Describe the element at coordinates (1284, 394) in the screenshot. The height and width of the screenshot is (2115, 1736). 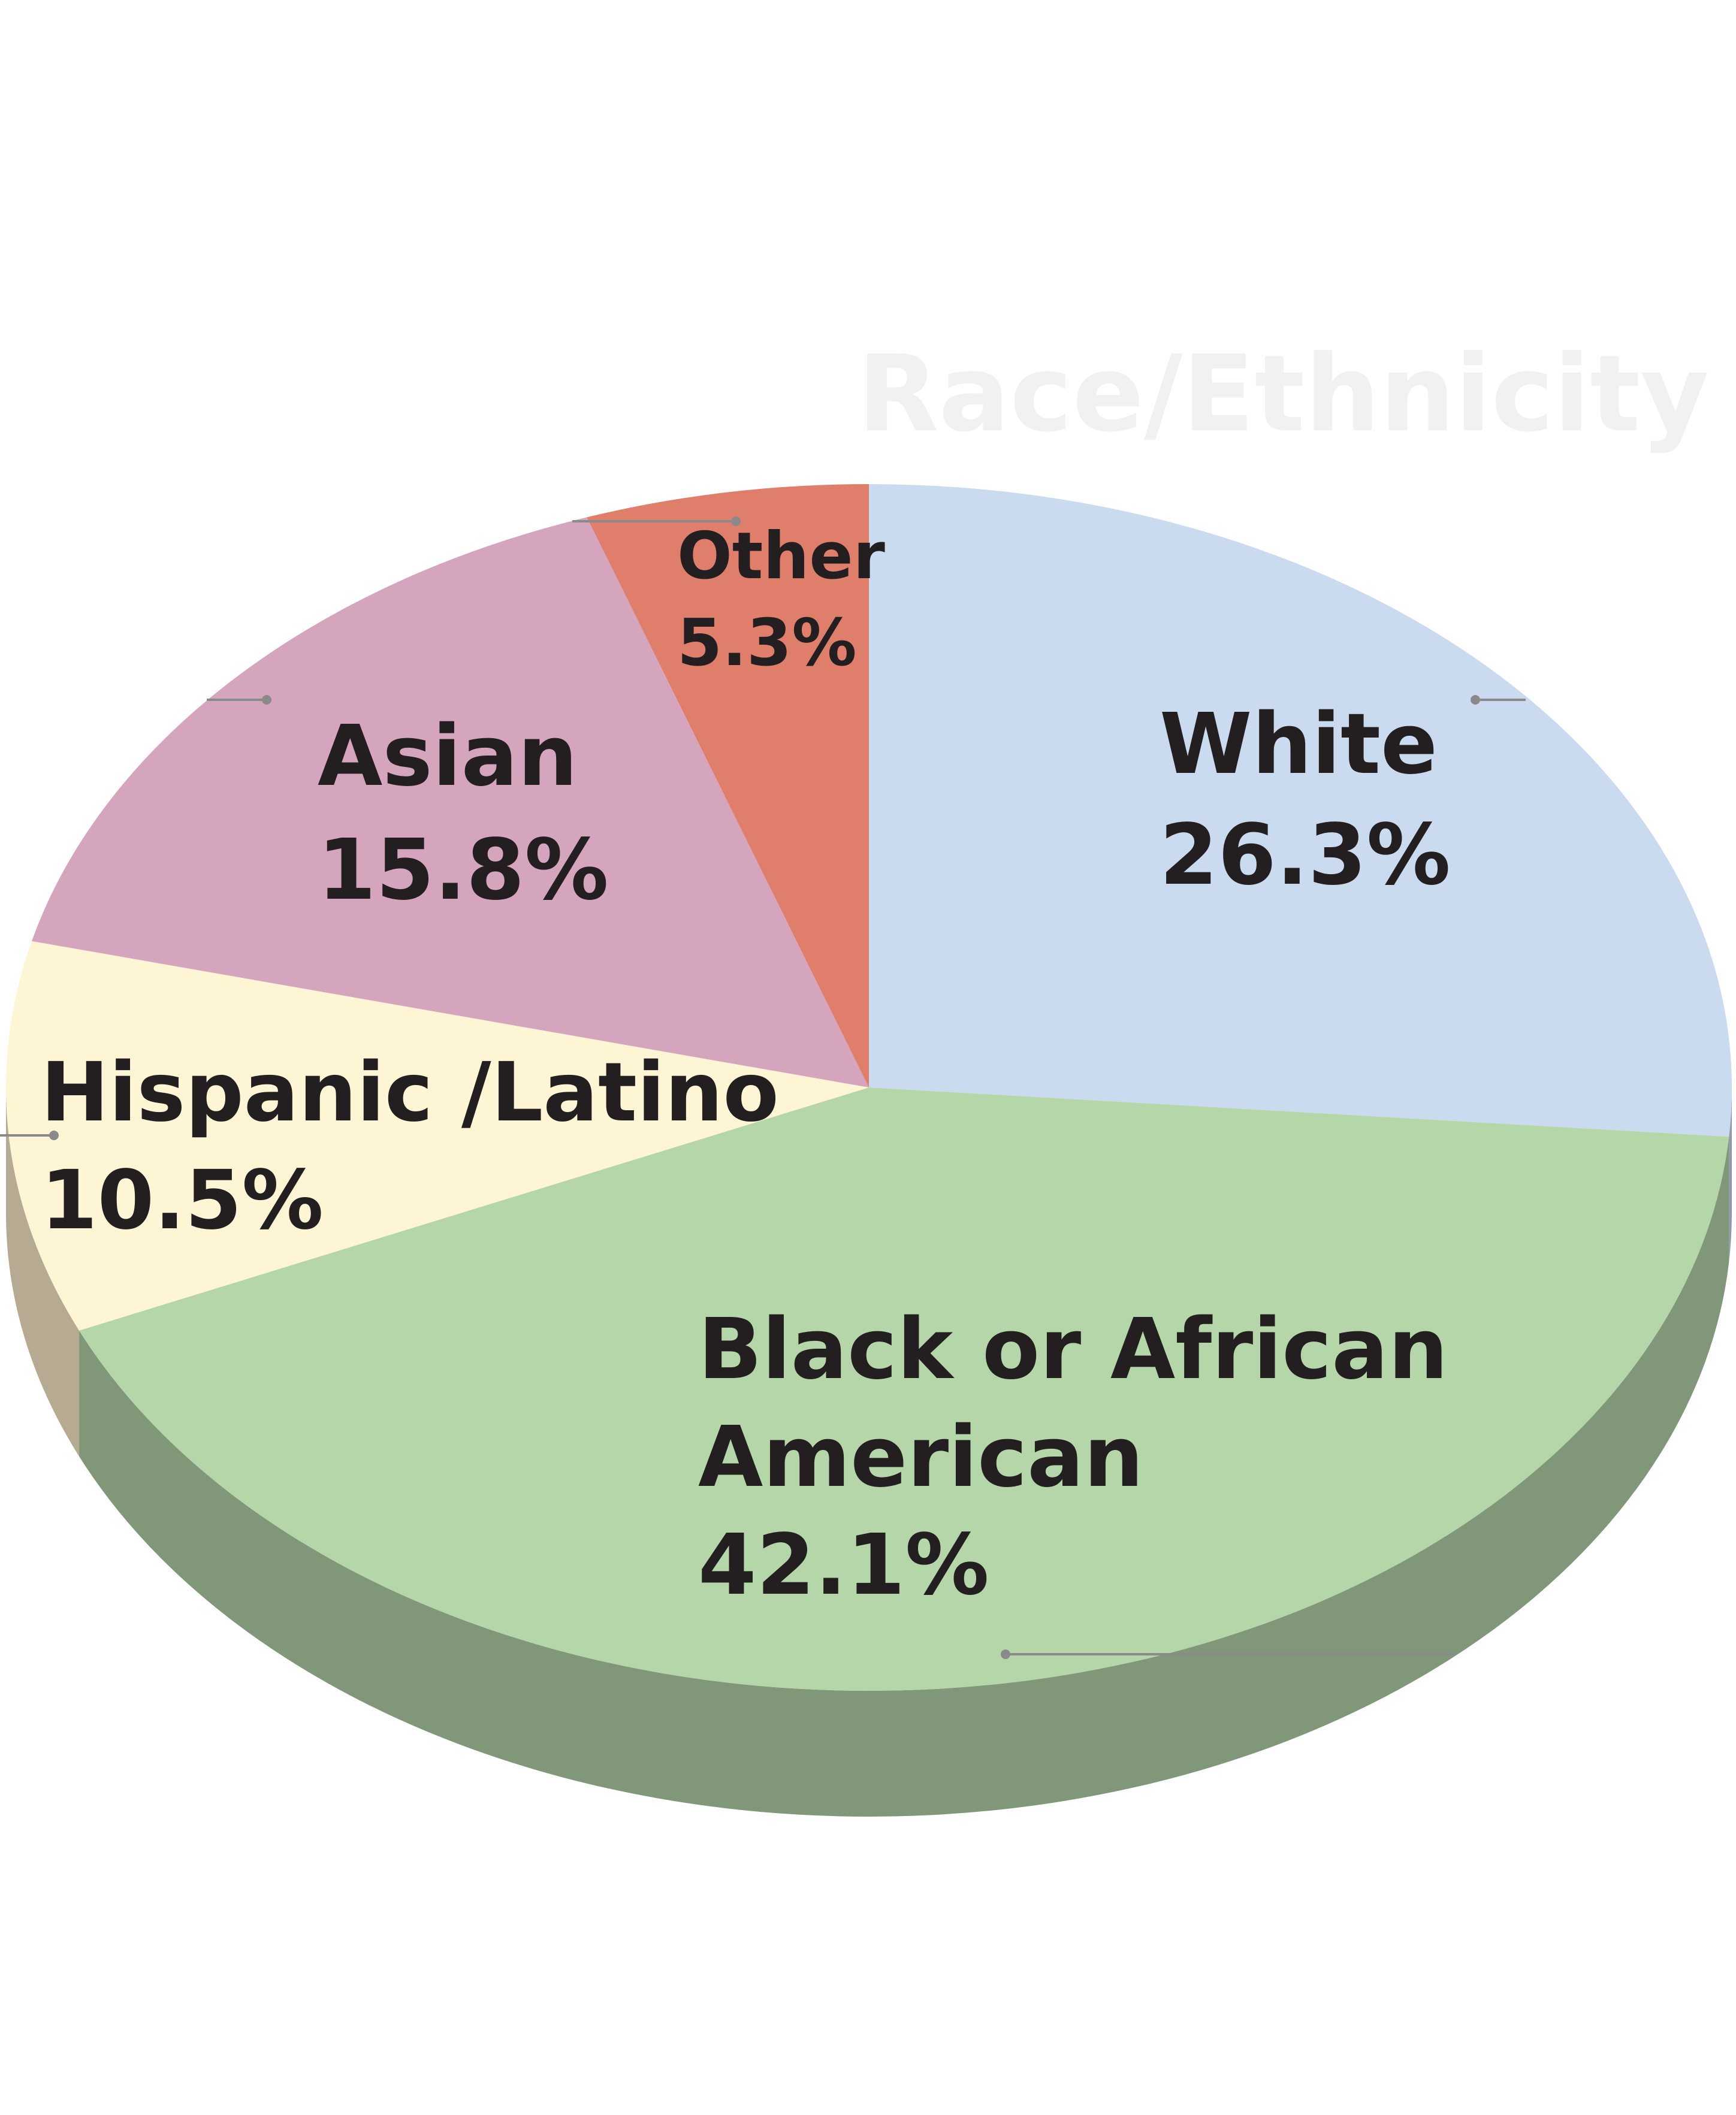
I see `chart-title: Race/Ethnicity` at that location.